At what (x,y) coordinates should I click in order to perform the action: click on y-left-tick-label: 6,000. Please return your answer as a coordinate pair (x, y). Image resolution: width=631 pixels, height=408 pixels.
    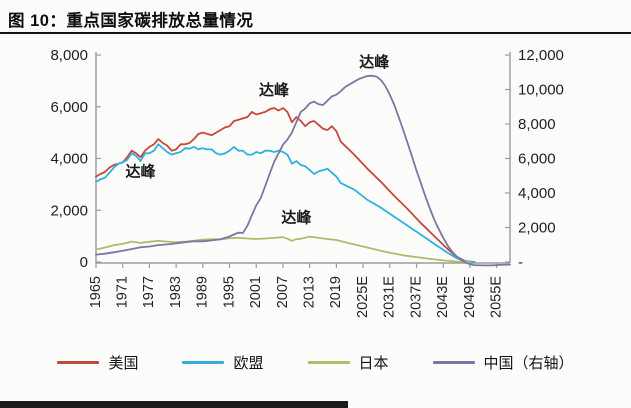
    Looking at the image, I should click on (69, 107).